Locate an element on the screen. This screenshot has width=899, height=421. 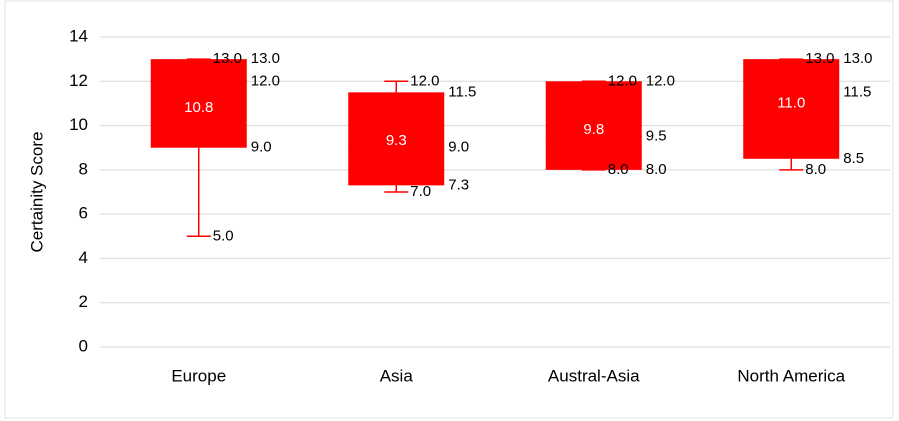
y-tick-label: 0 is located at coordinates (83, 345).